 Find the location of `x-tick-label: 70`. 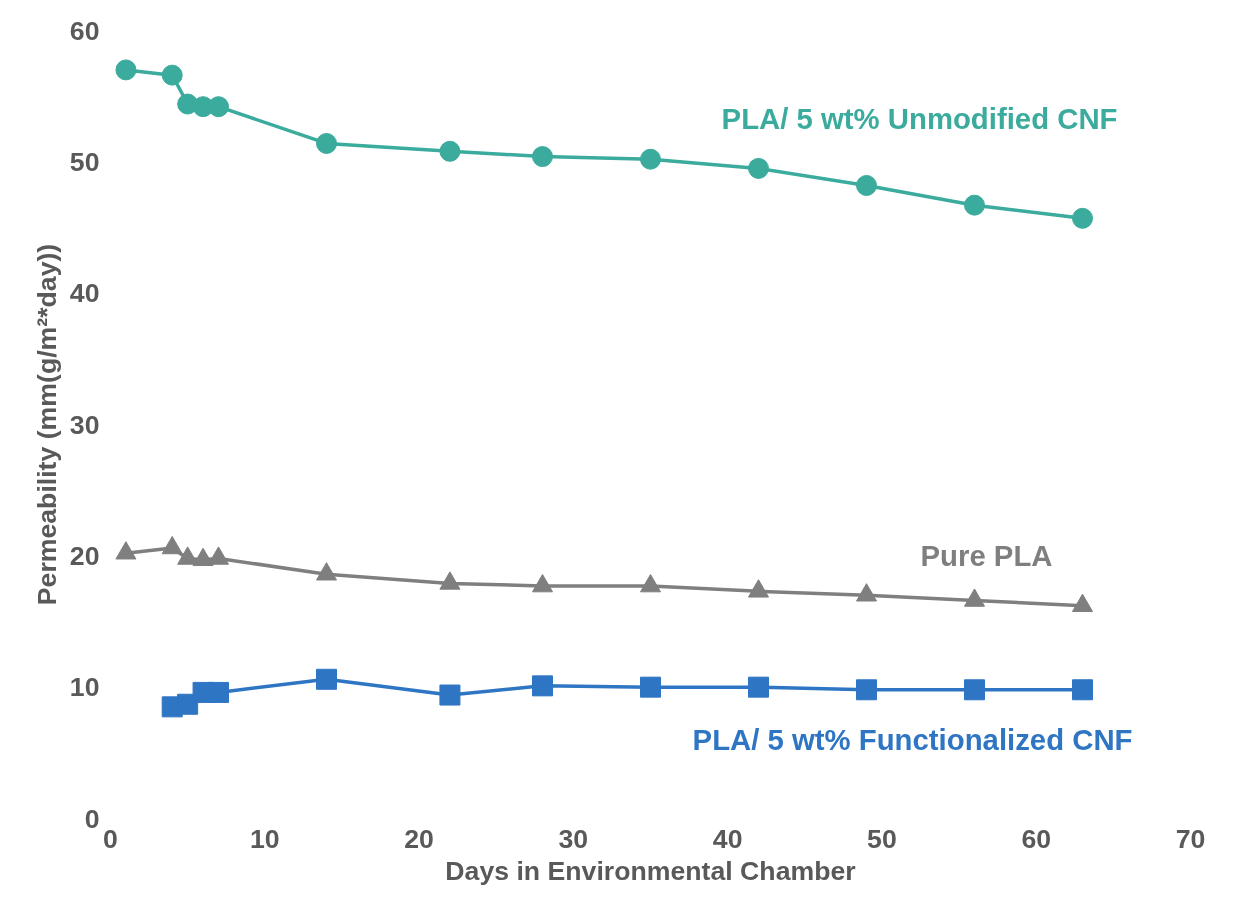

x-tick-label: 70 is located at coordinates (1190, 838).